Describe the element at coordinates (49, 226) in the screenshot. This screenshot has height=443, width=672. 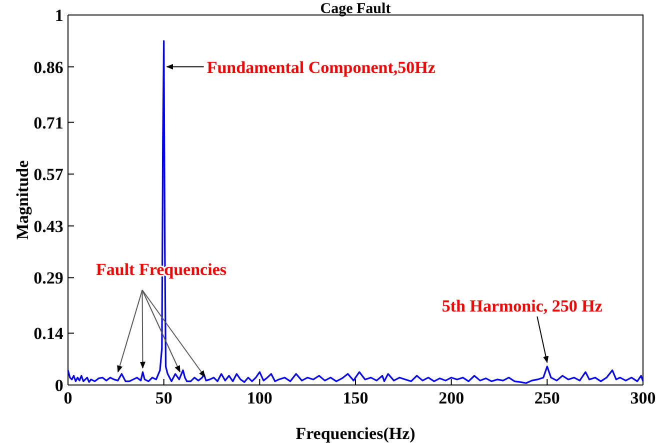
I see `y-tick-label: 0.43` at that location.